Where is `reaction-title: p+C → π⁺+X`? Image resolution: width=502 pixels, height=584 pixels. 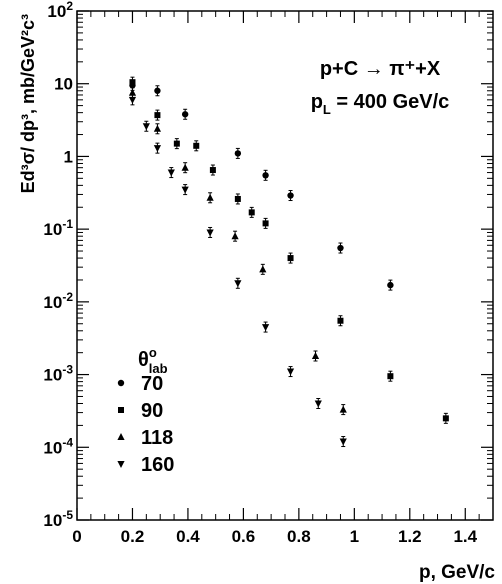
reaction-title: p+C → π⁺+X is located at coordinates (380, 69).